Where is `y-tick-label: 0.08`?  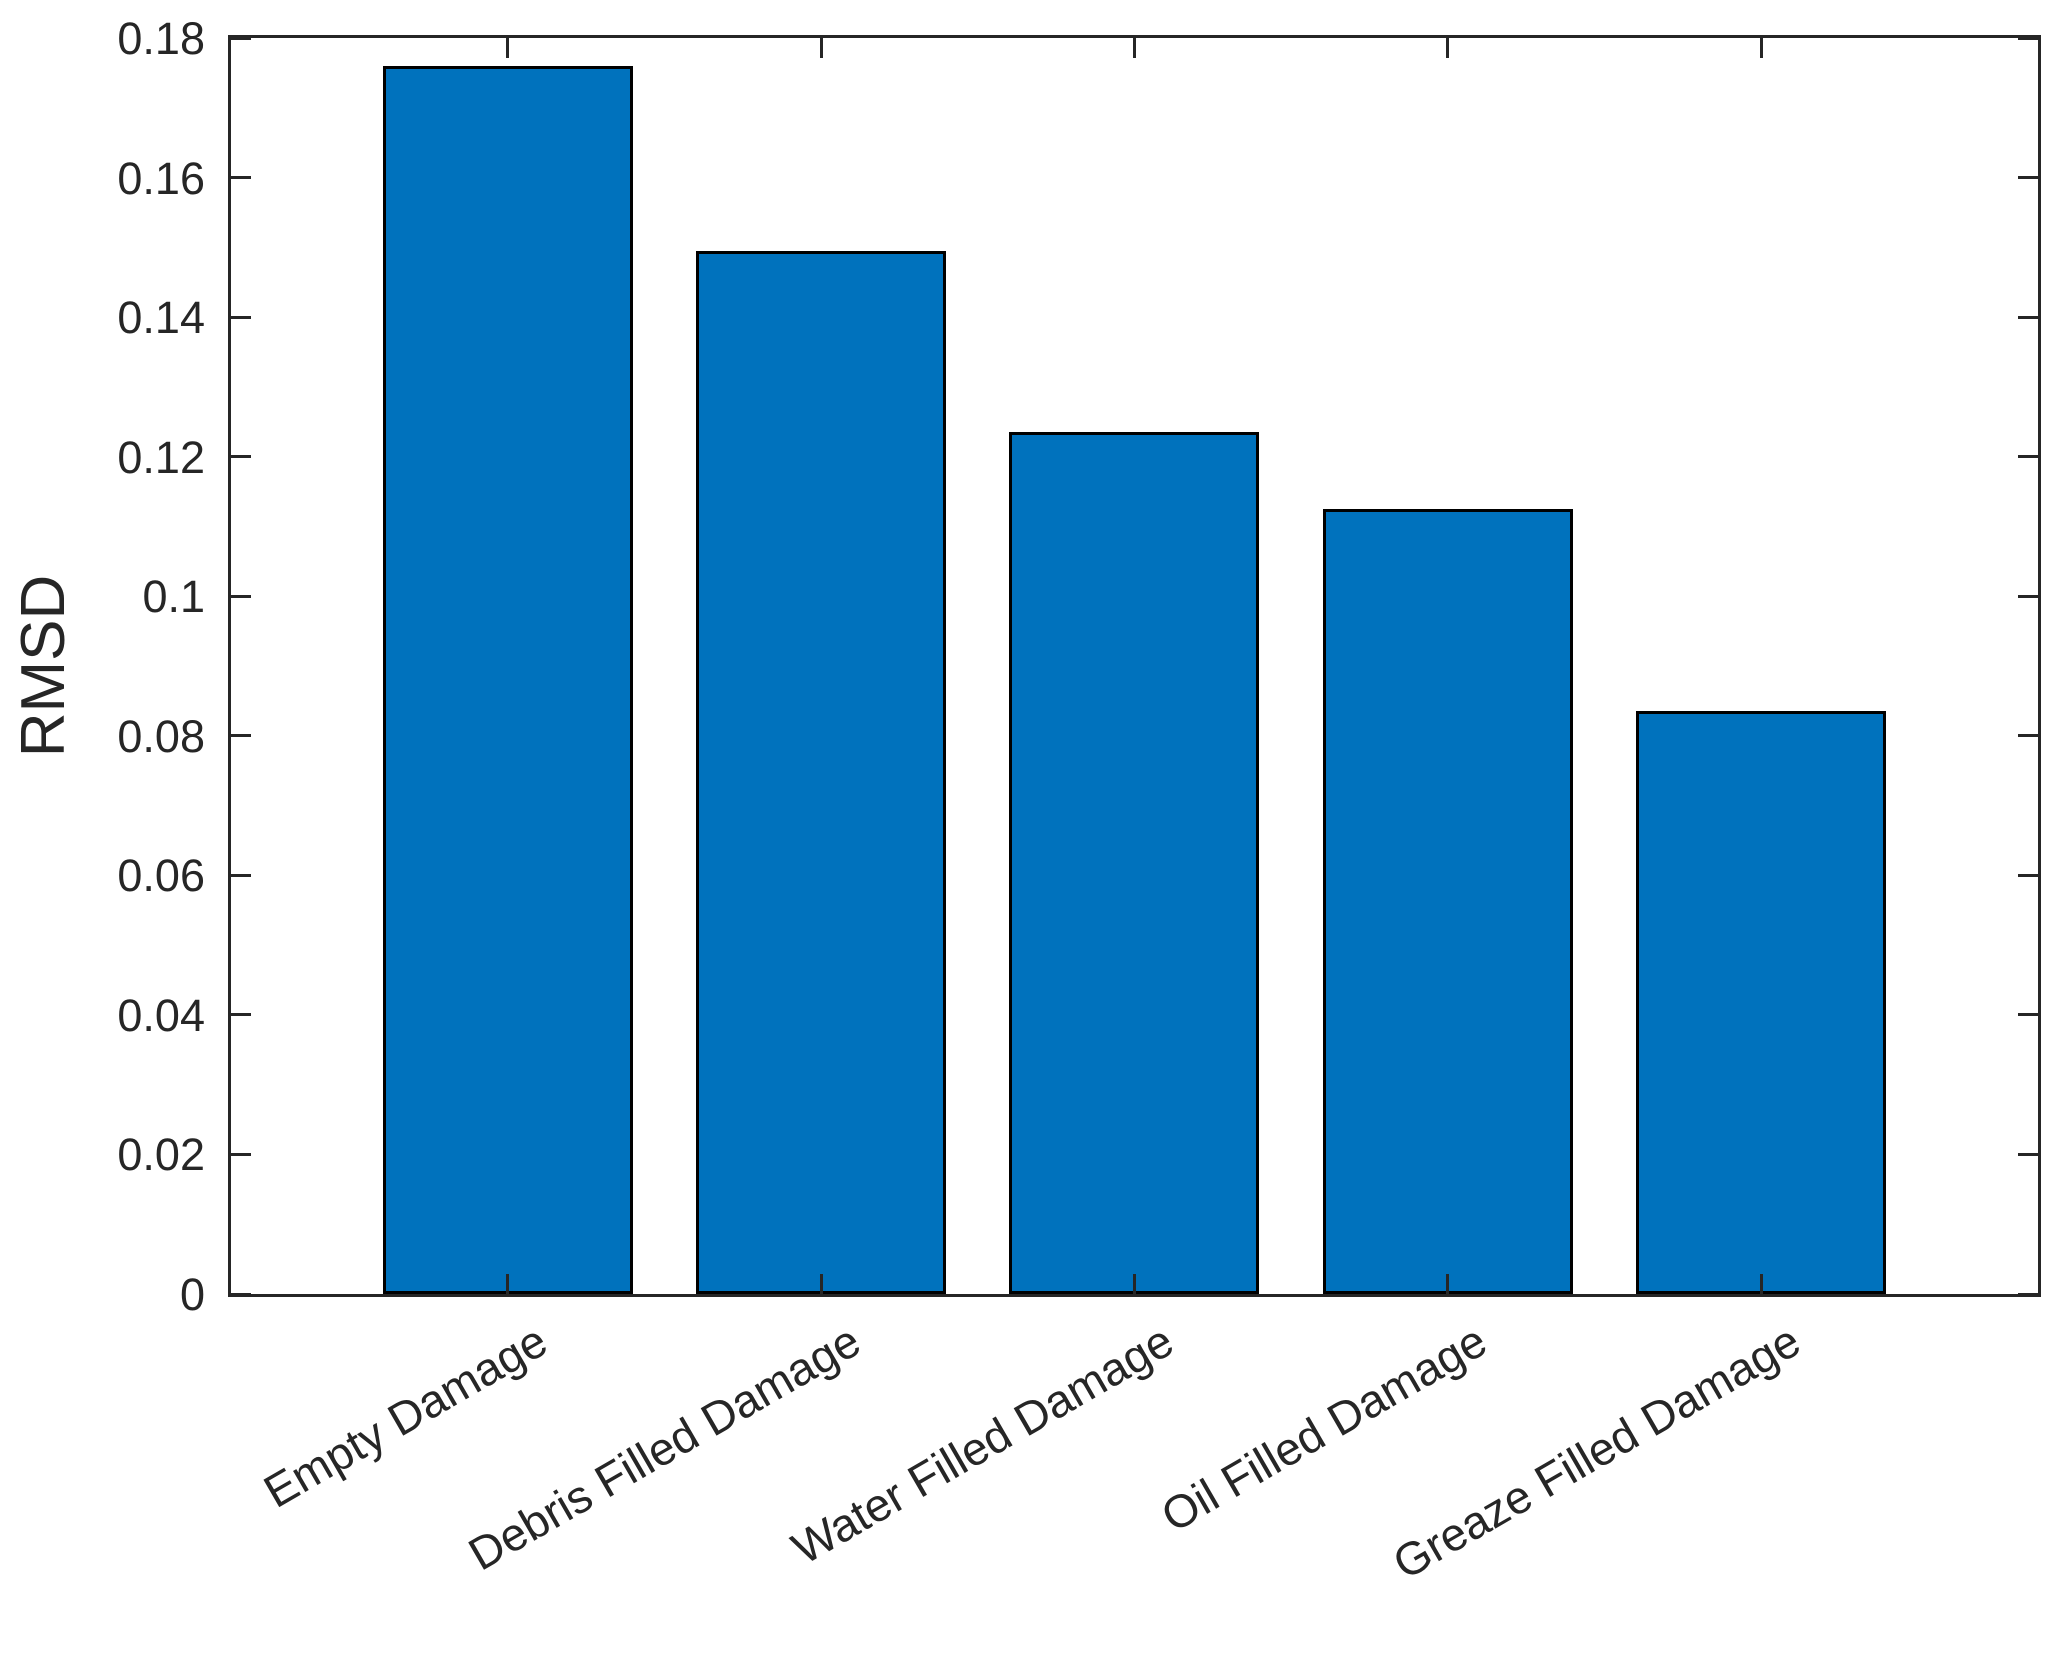 y-tick-label: 0.08 is located at coordinates (161, 736).